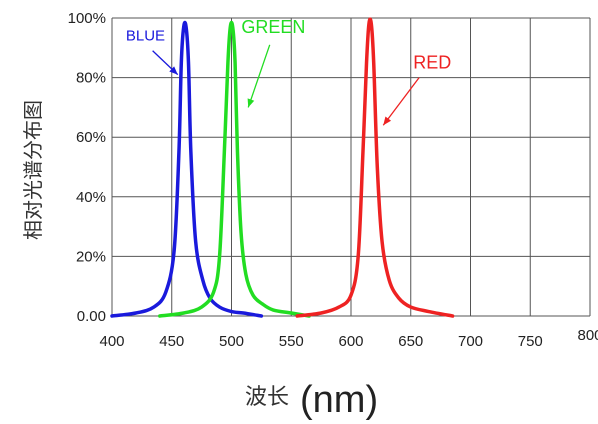 The image size is (598, 424). Describe the element at coordinates (350, 341) in the screenshot. I see `x-tick-label: 600` at that location.